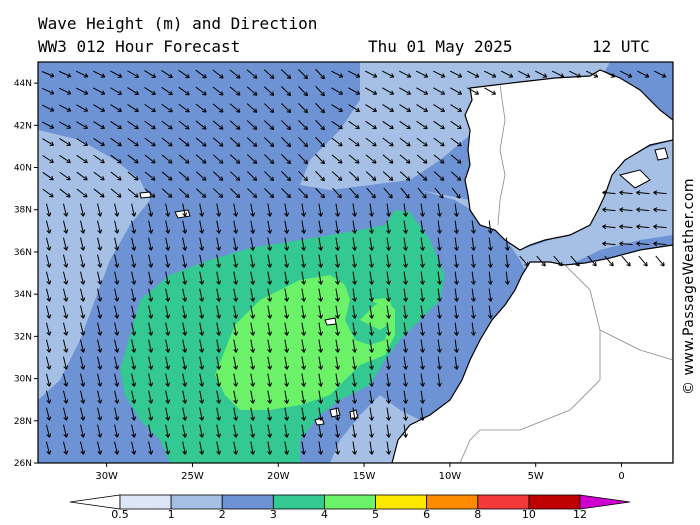  Describe the element at coordinates (350, 507) in the screenshot. I see `wave-height-colorbar: 0.5 1 2 3 4 5 6 8 10 12` at that location.